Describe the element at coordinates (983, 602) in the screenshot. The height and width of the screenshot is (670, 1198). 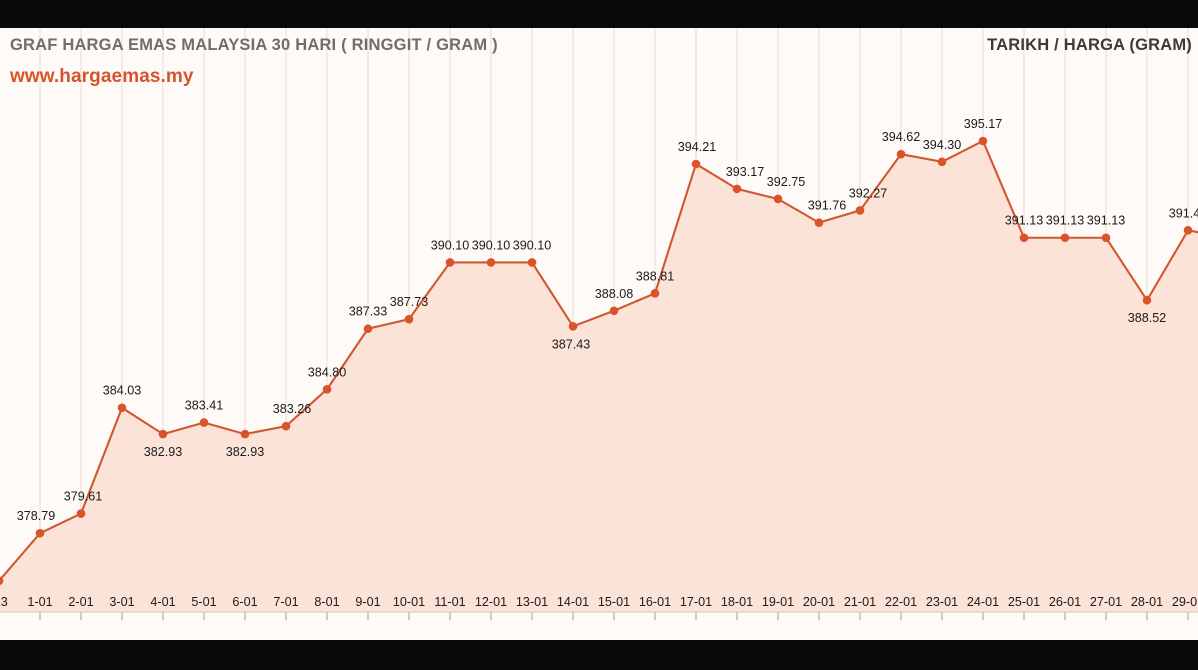
I see `x-axis-label: 24-01` at that location.